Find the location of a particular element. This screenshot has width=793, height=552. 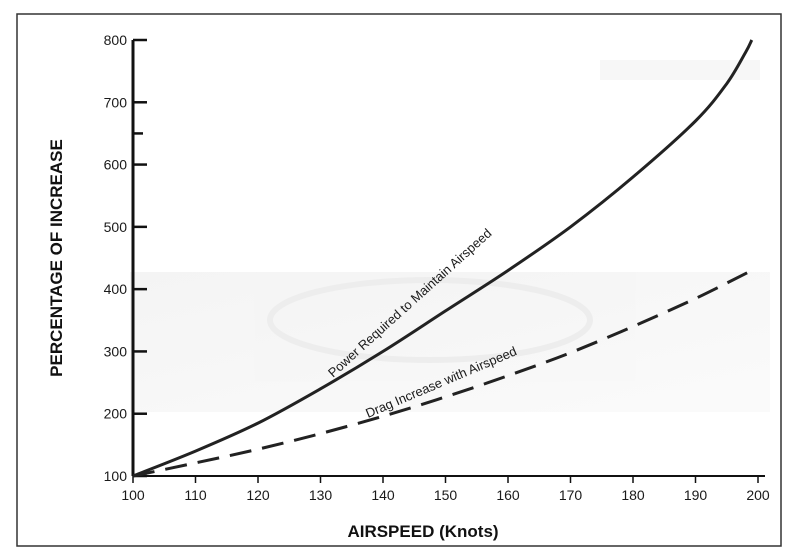

y-tick-label: 200 is located at coordinates (116, 414).